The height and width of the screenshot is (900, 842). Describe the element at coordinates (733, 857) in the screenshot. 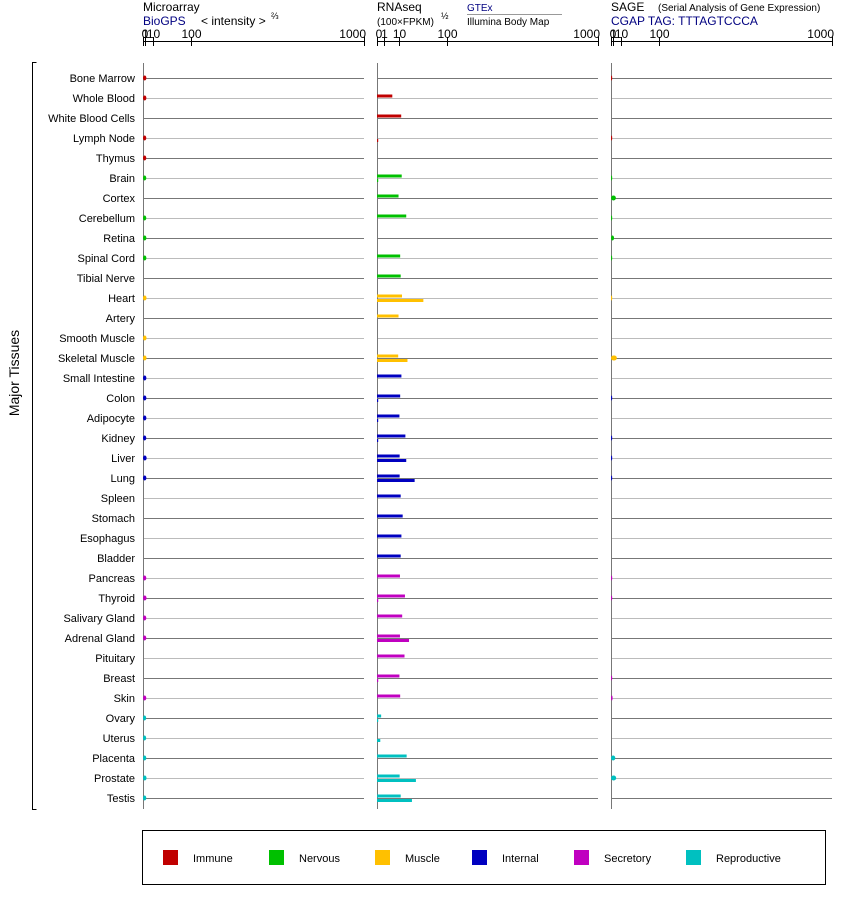

I see `legend-item: Reproductive` at that location.